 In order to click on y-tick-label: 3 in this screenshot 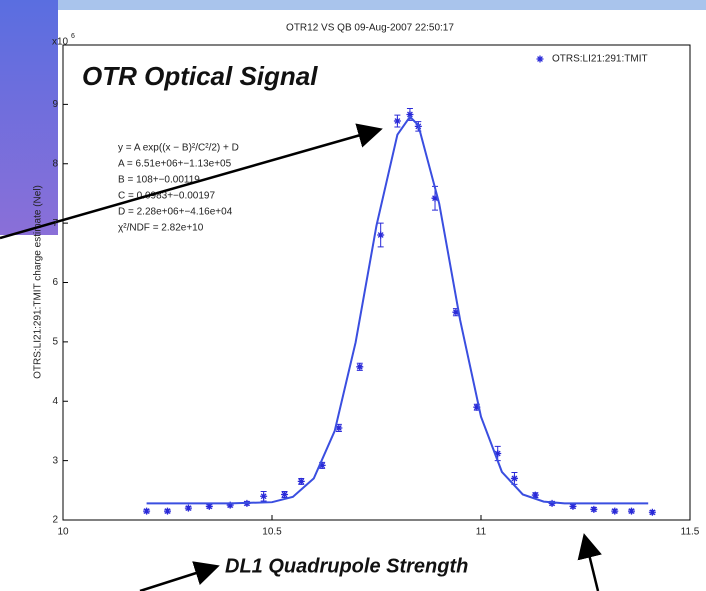, I will do `click(55, 460)`.